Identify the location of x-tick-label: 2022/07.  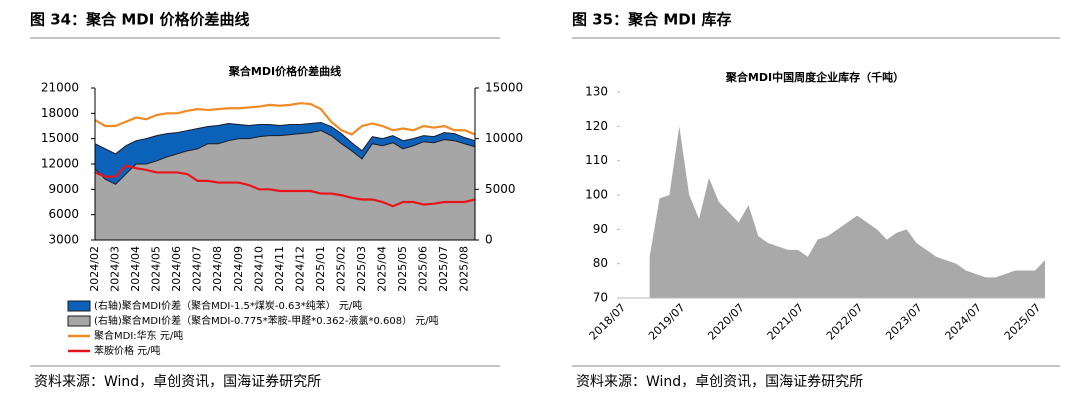
(845, 322).